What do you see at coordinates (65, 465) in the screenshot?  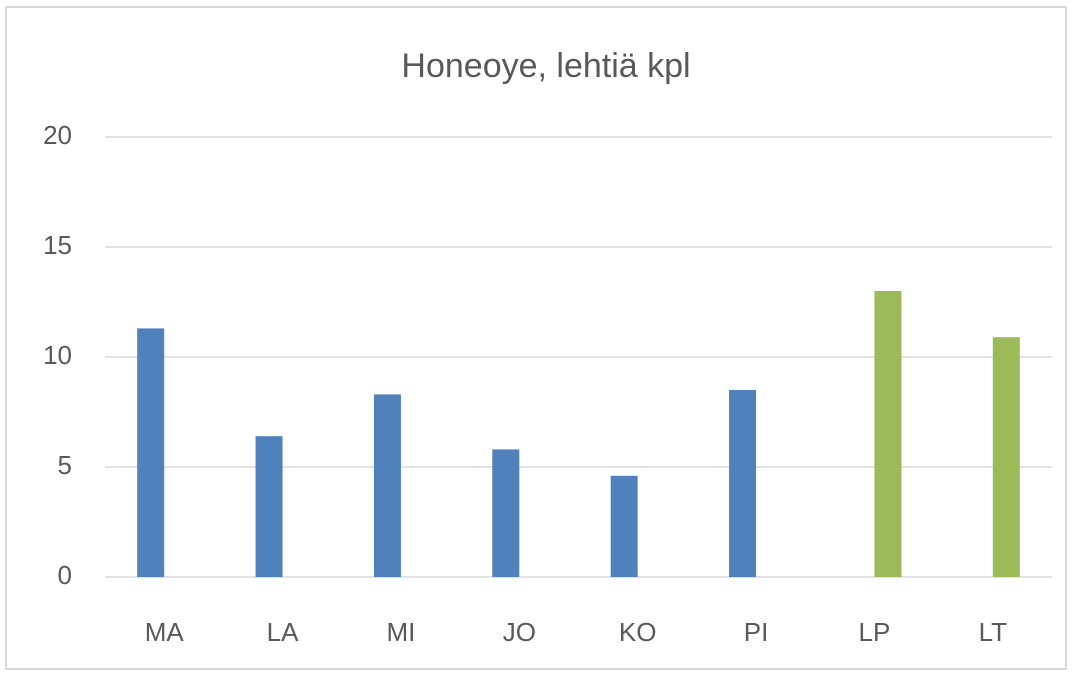 I see `y-tick-label: 5` at bounding box center [65, 465].